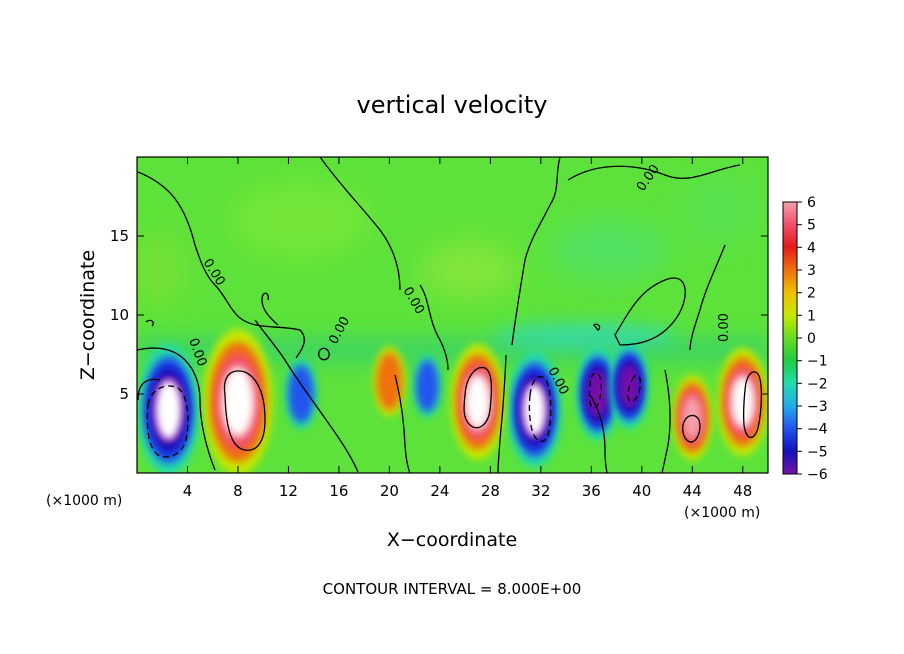 Image resolution: width=904 pixels, height=654 pixels. I want to click on x-tick-label: 48, so click(742, 491).